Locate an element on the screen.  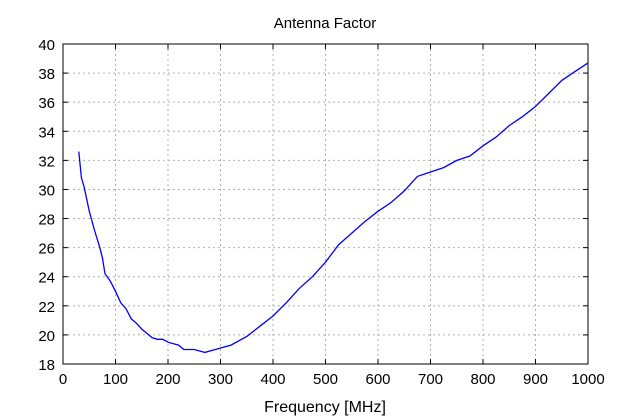
x-tick-label: 1000 is located at coordinates (587, 379).